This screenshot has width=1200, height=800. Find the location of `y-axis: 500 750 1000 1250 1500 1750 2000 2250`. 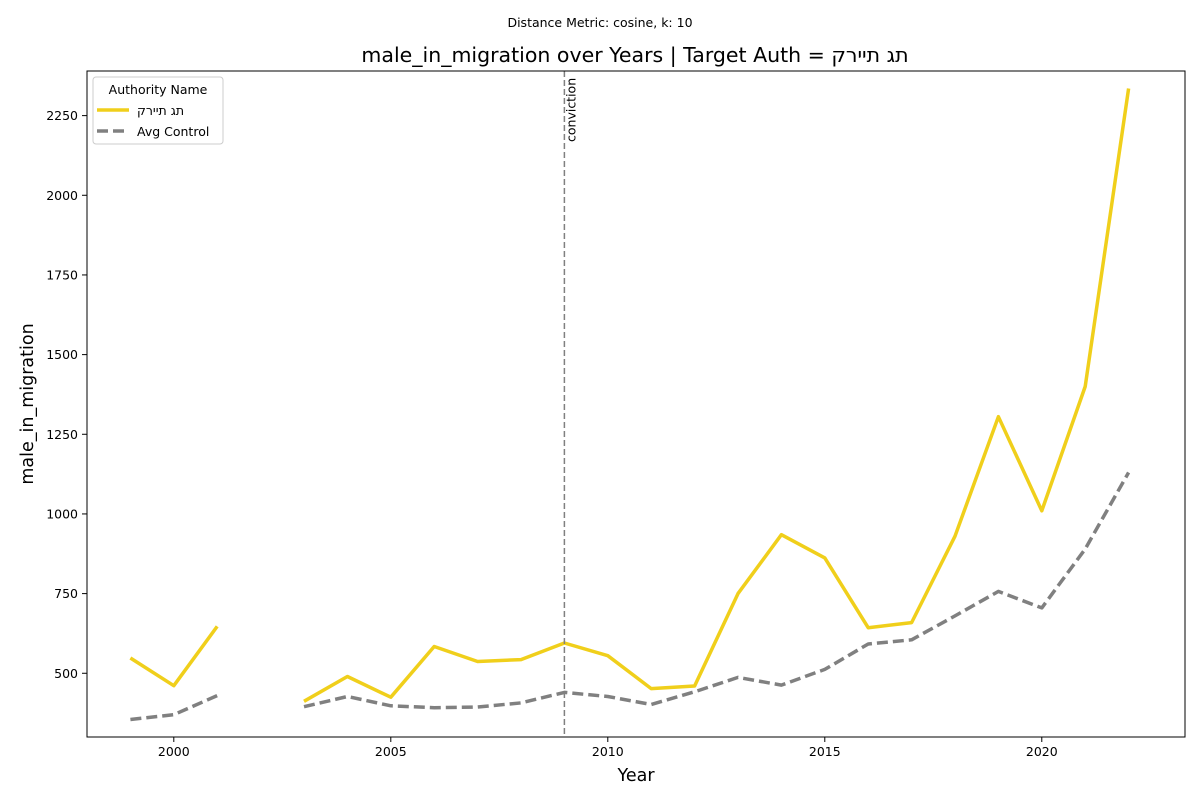

y-axis: 500 750 1000 1250 1500 1750 2000 2250 is located at coordinates (66, 394).